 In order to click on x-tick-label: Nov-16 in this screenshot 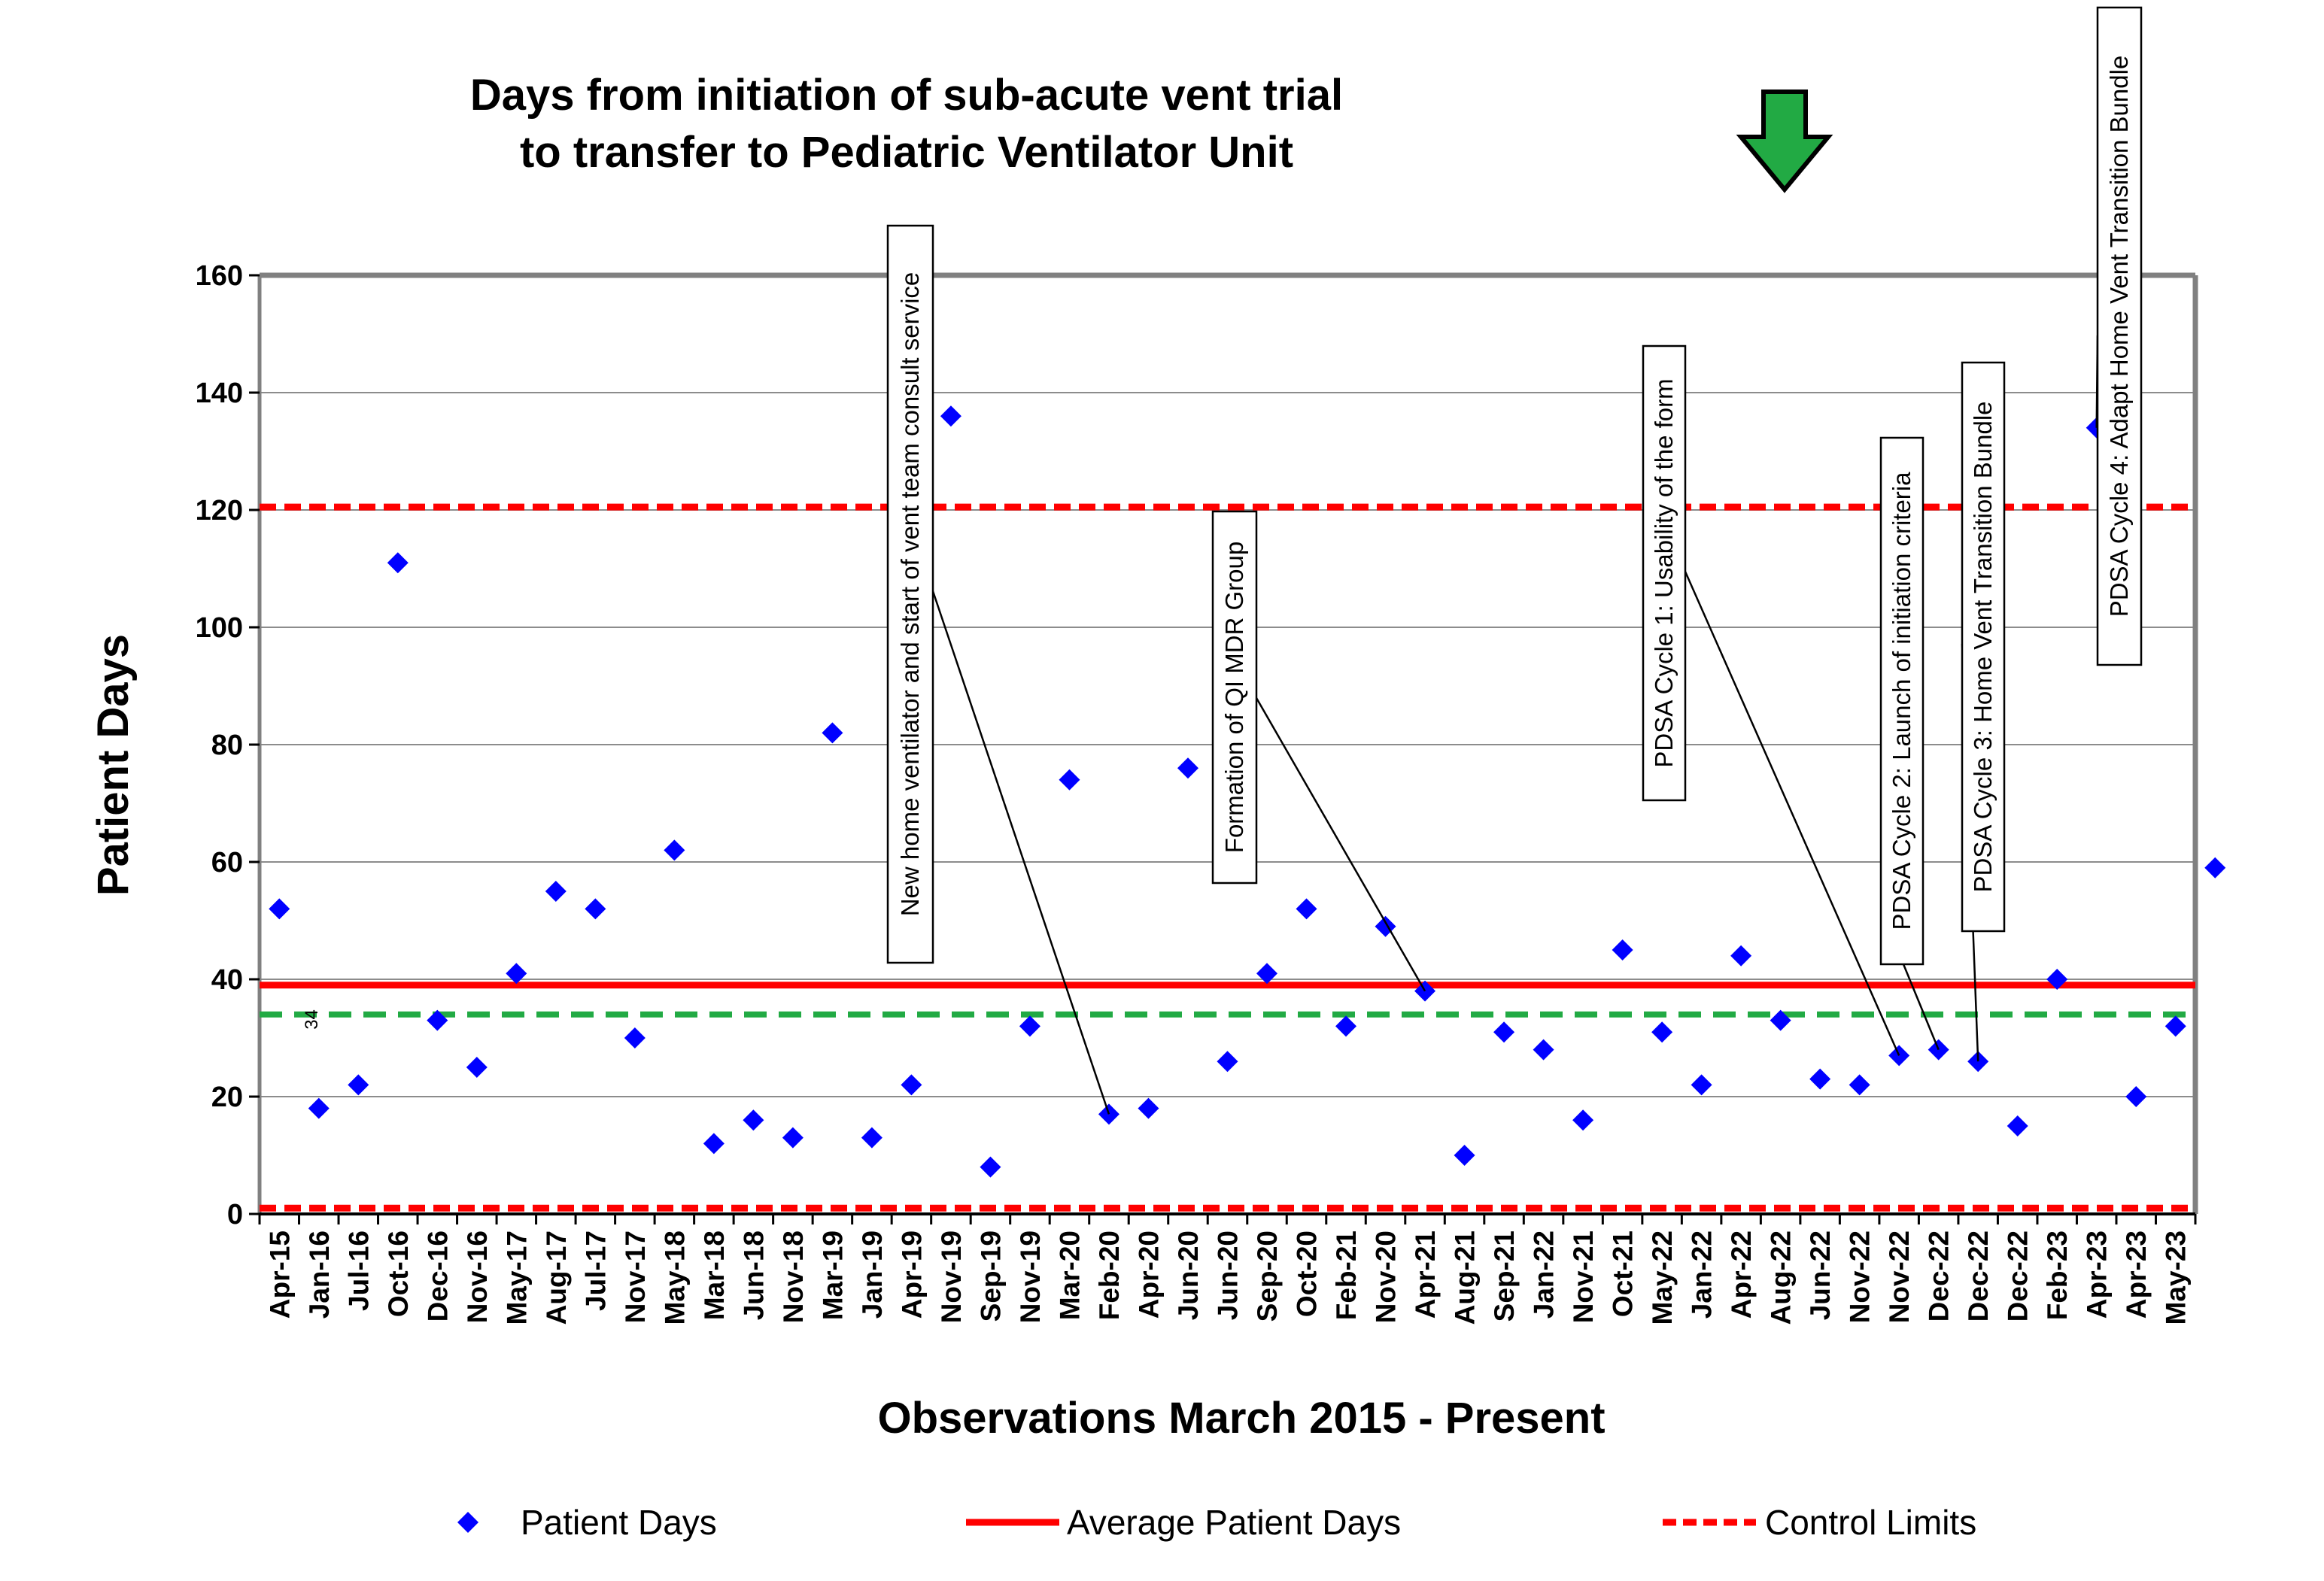, I will do `click(477, 1277)`.